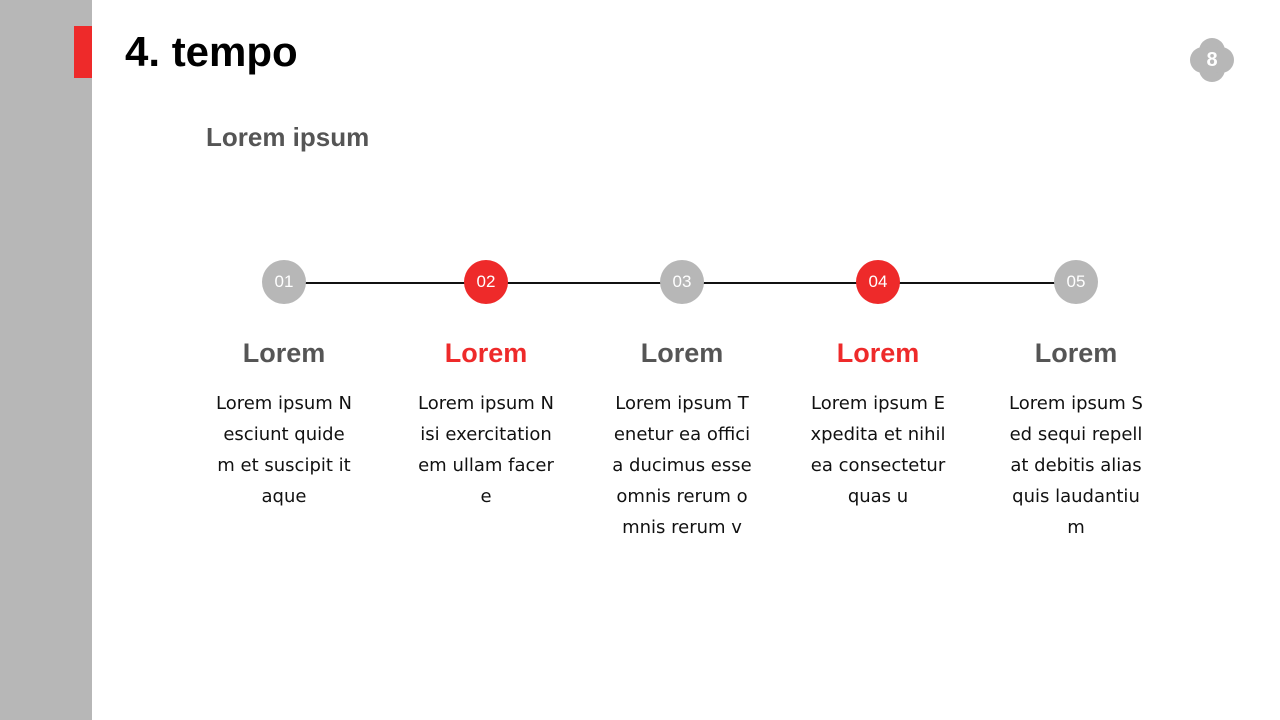 This screenshot has width=1280, height=720. What do you see at coordinates (682, 282) in the screenshot?
I see `step-number-circle: 03` at bounding box center [682, 282].